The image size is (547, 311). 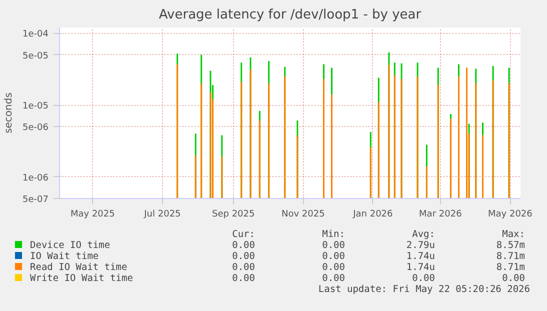 What do you see at coordinates (423, 234) in the screenshot?
I see `text: Avg:` at bounding box center [423, 234].